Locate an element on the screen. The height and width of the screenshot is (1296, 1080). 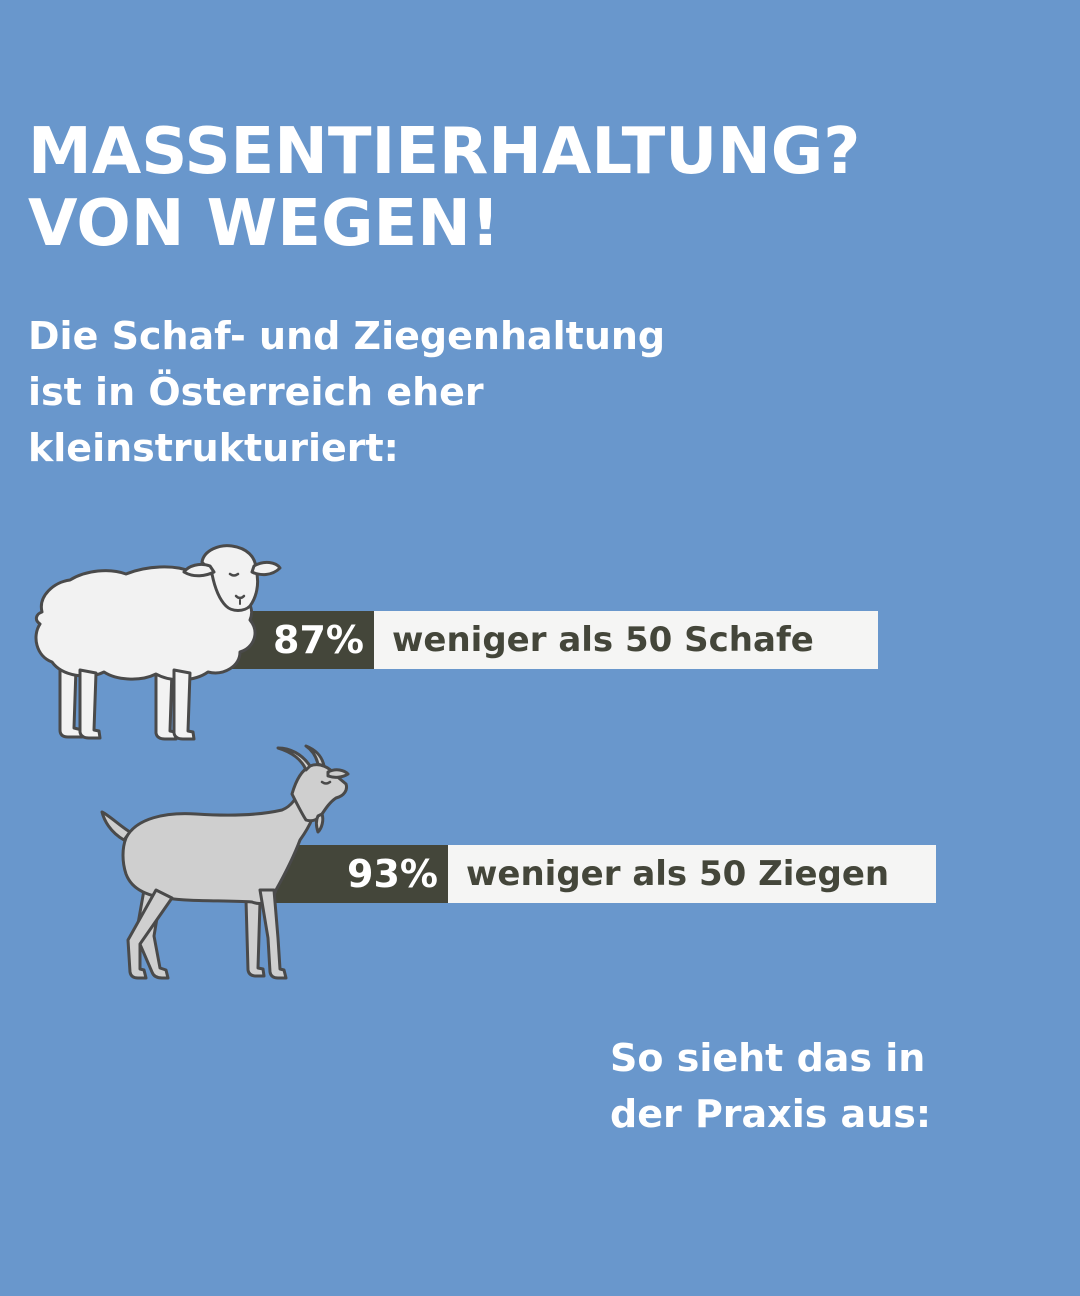
outro-line-1: So sieht das in is located at coordinates (768, 1058).